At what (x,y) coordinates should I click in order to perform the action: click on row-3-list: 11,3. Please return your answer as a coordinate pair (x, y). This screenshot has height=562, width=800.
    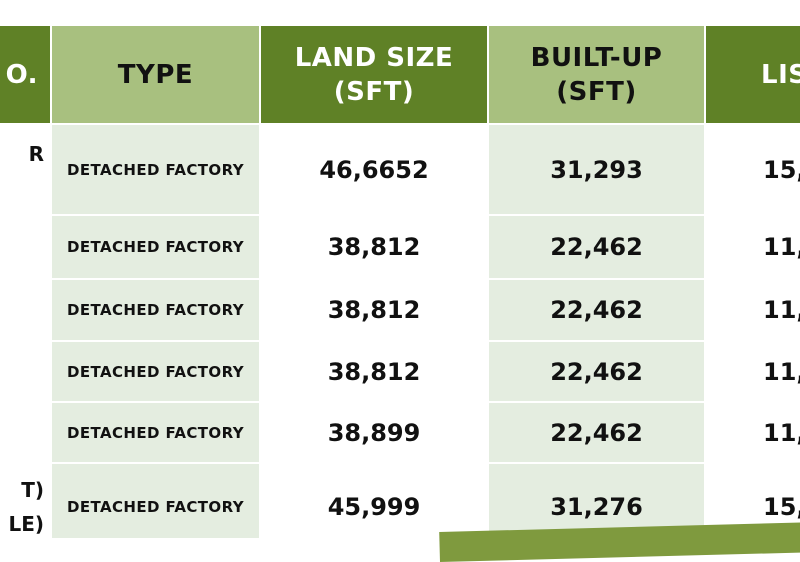
    Looking at the image, I should click on (753, 310).